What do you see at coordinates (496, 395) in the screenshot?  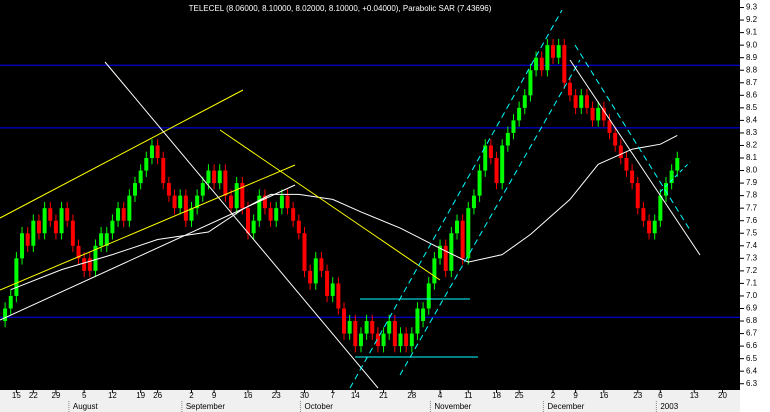 I see `x-tick-label: 18` at bounding box center [496, 395].